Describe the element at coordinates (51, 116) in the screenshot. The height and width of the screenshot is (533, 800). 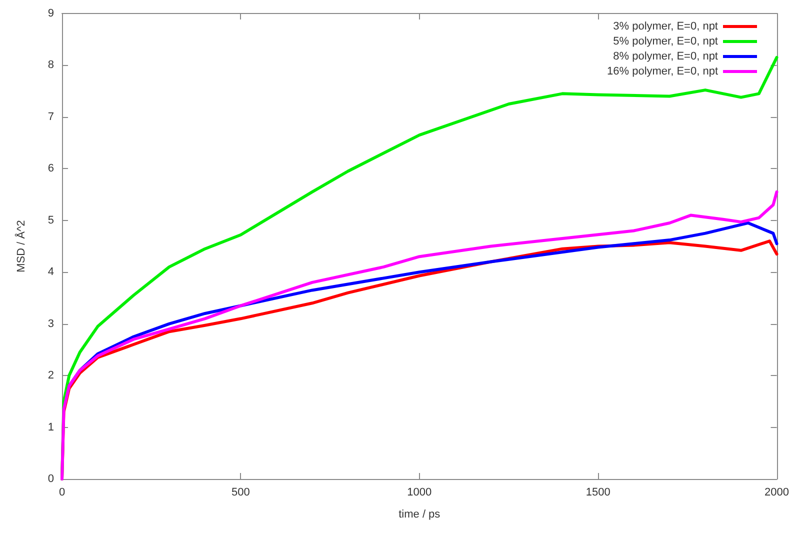
I see `y-tick-label: 7` at that location.